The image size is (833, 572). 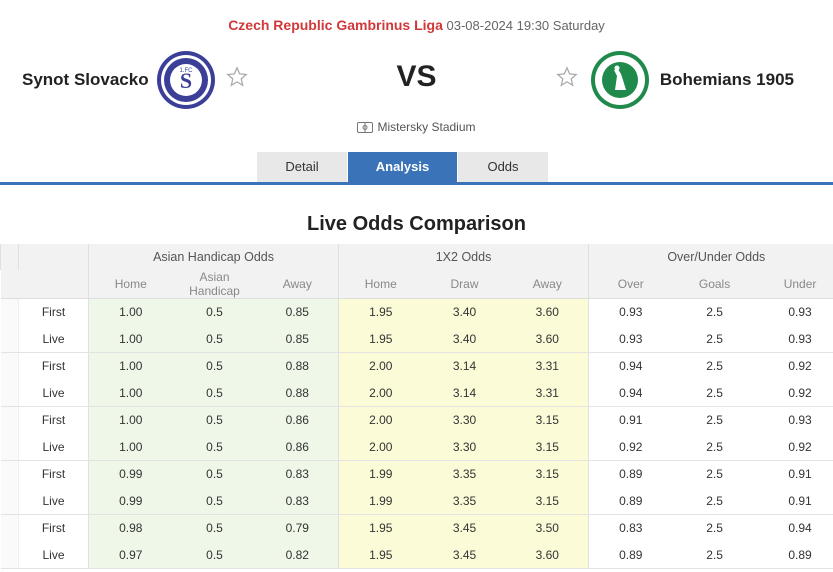 I want to click on away-team-name: Bohemians 1905, so click(x=726, y=79).